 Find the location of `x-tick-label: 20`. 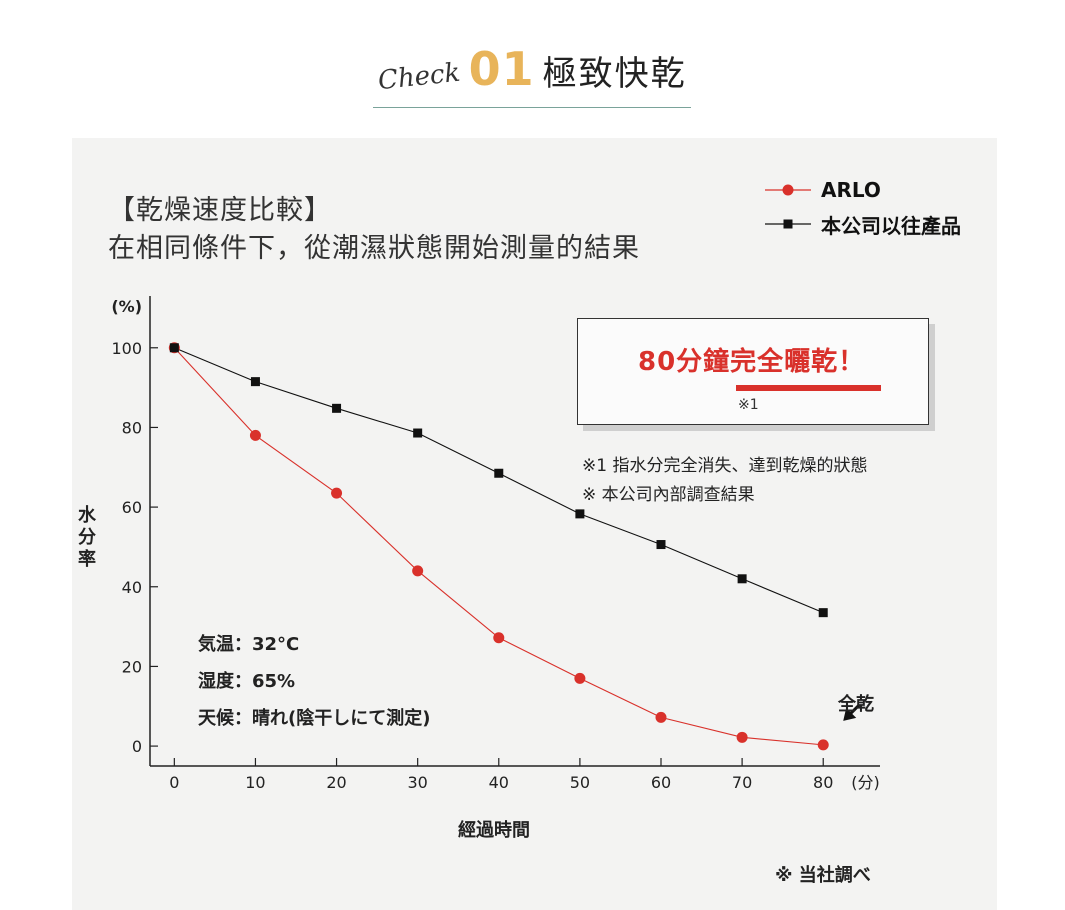

x-tick-label: 20 is located at coordinates (336, 782).